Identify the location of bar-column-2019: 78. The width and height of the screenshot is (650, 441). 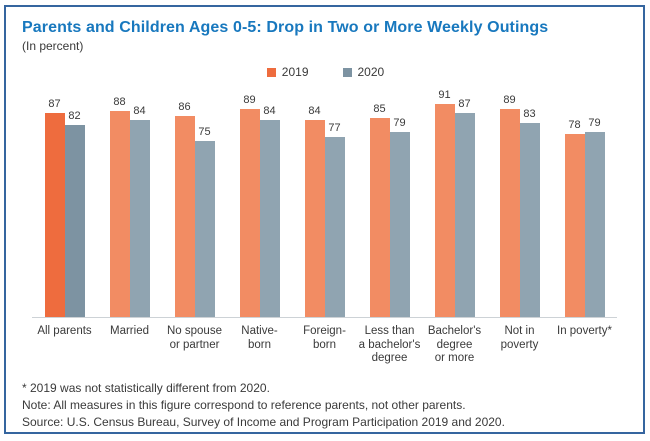
(574, 218).